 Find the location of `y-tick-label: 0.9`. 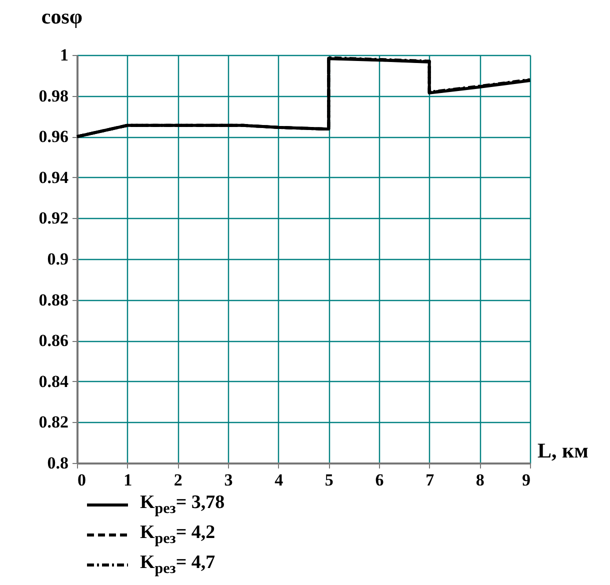

y-tick-label: 0.9 is located at coordinates (57, 259).